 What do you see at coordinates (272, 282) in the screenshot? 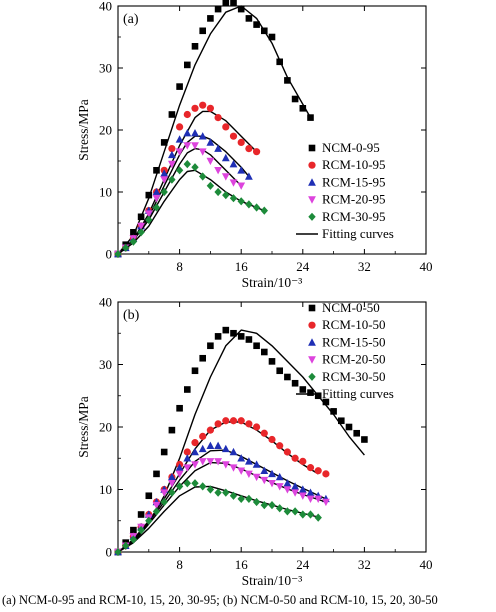
I see `x-axis-label: Strain/10⁻³` at bounding box center [272, 282].